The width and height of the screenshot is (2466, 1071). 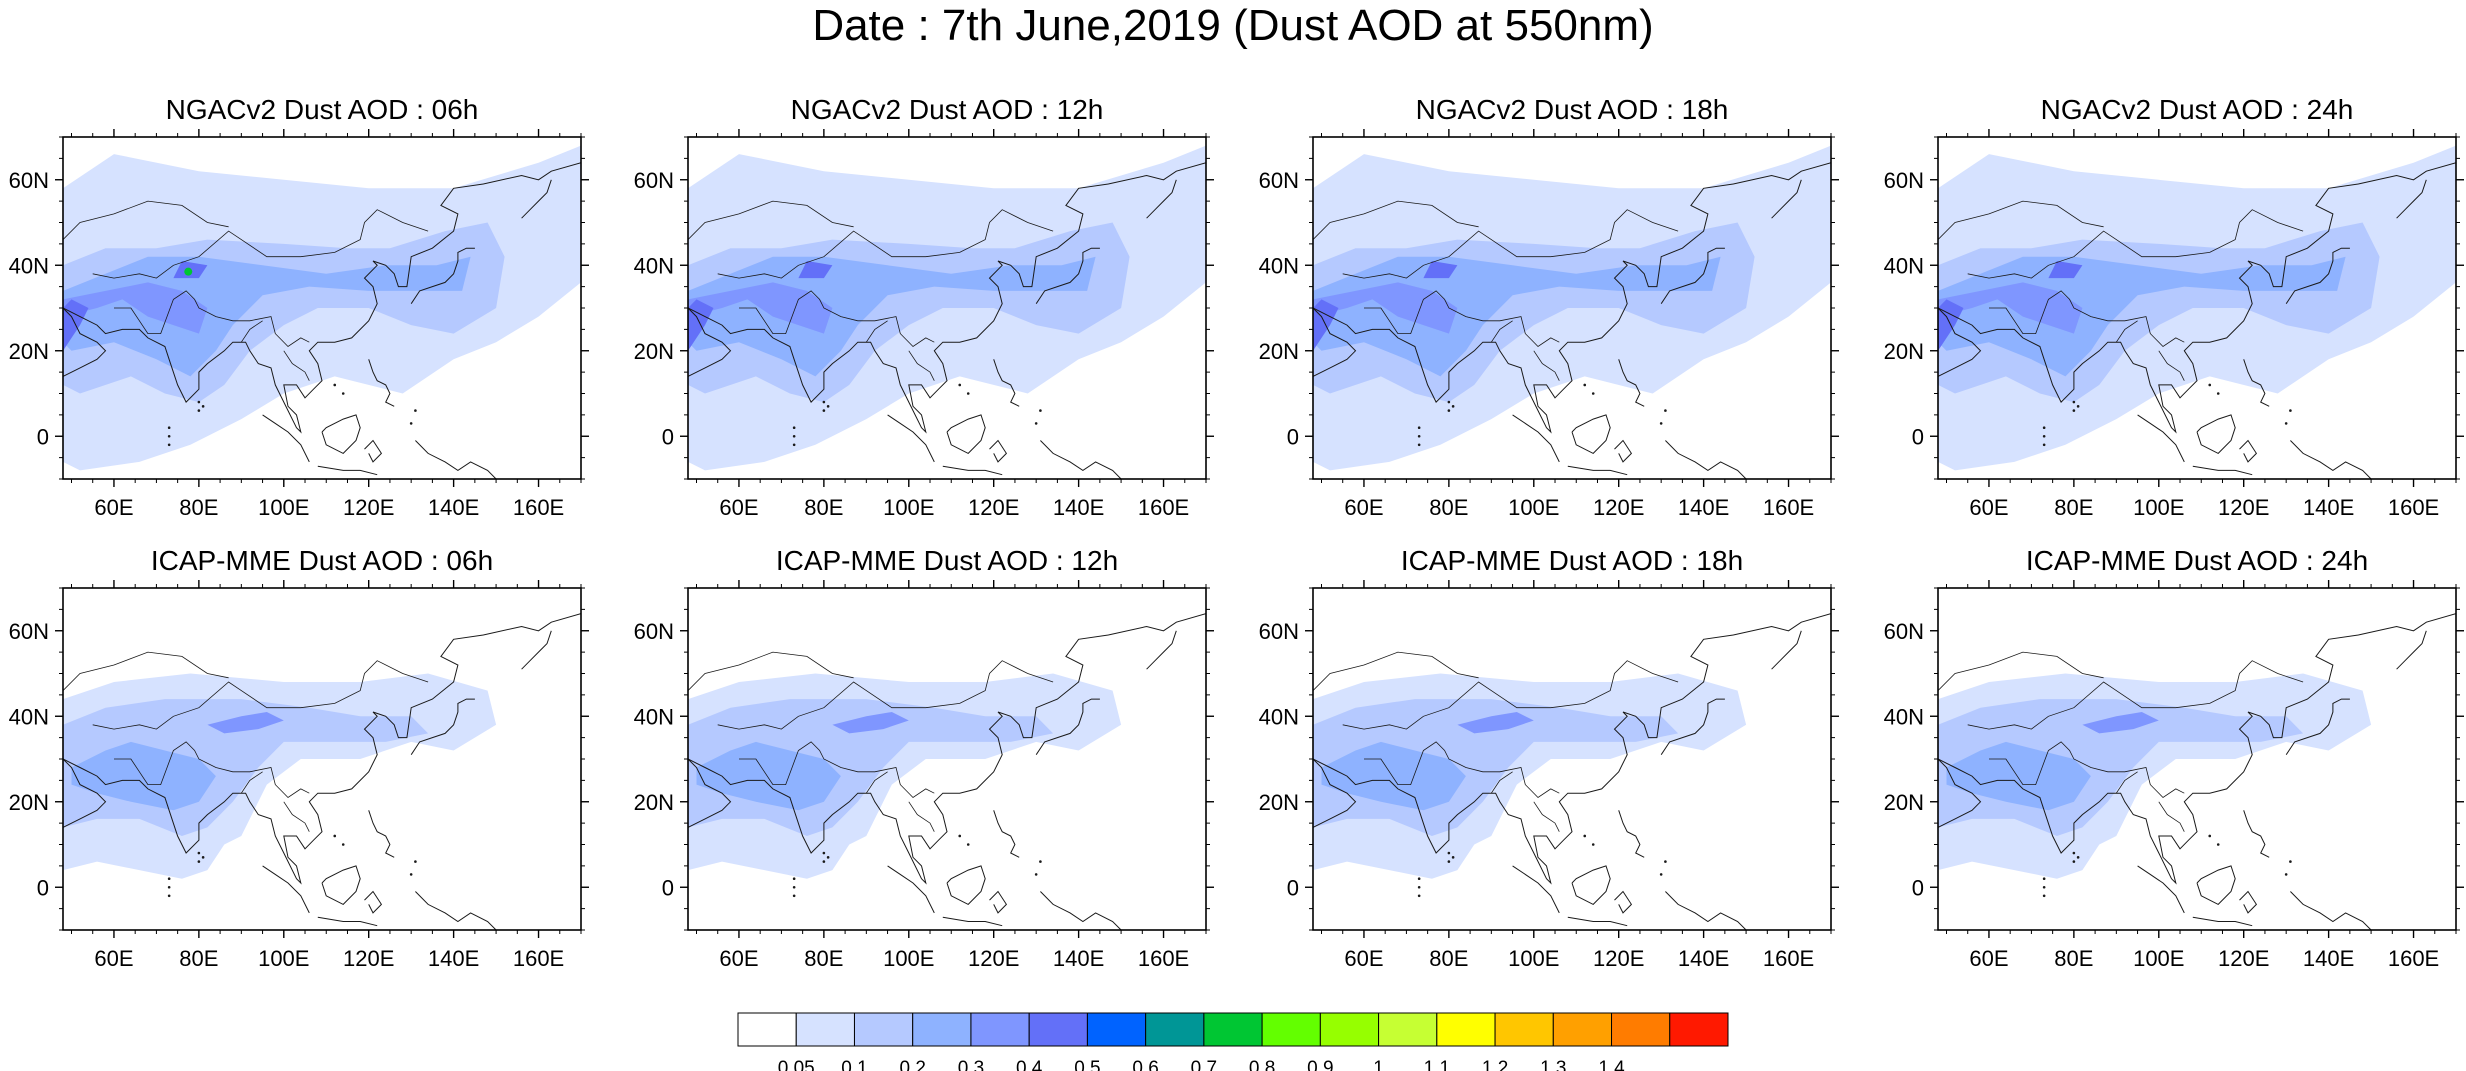 I want to click on panel-title: NGACv2 Dust AOD : 24h, so click(x=2197, y=109).